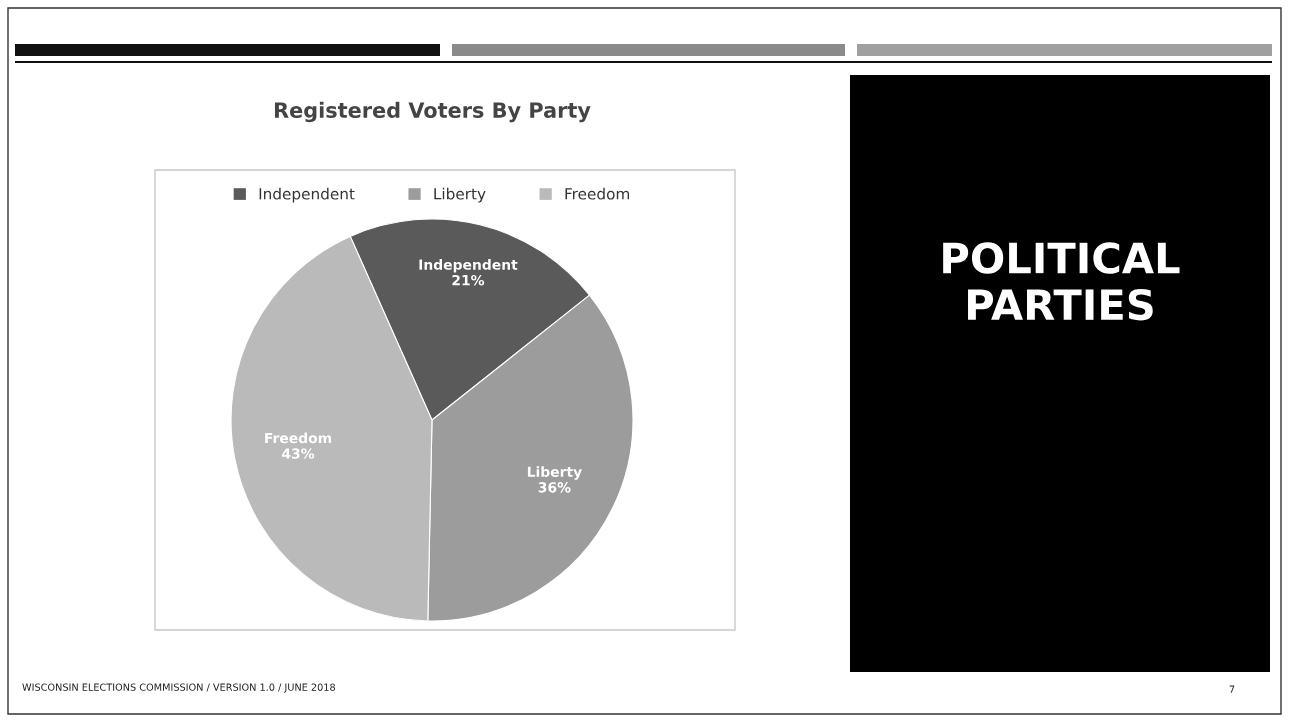 This screenshot has height=722, width=1289. What do you see at coordinates (298, 438) in the screenshot?
I see `slice-label: Freedom` at bounding box center [298, 438].